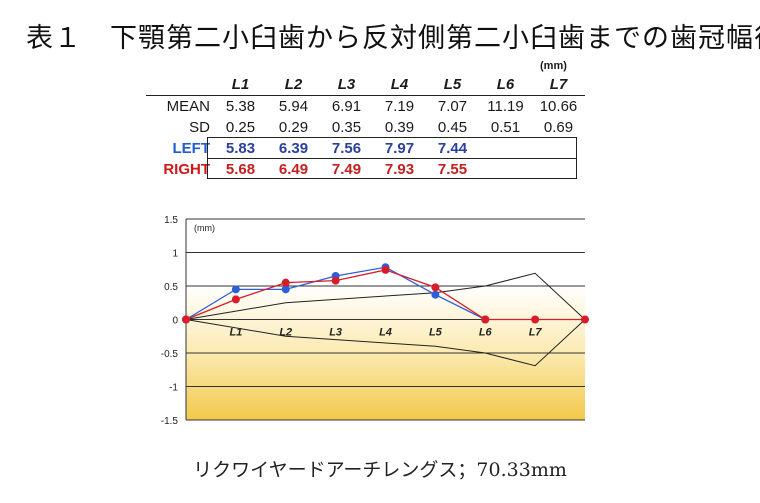 The image size is (760, 503). What do you see at coordinates (175, 321) in the screenshot?
I see `y-tick-label: 0` at bounding box center [175, 321].